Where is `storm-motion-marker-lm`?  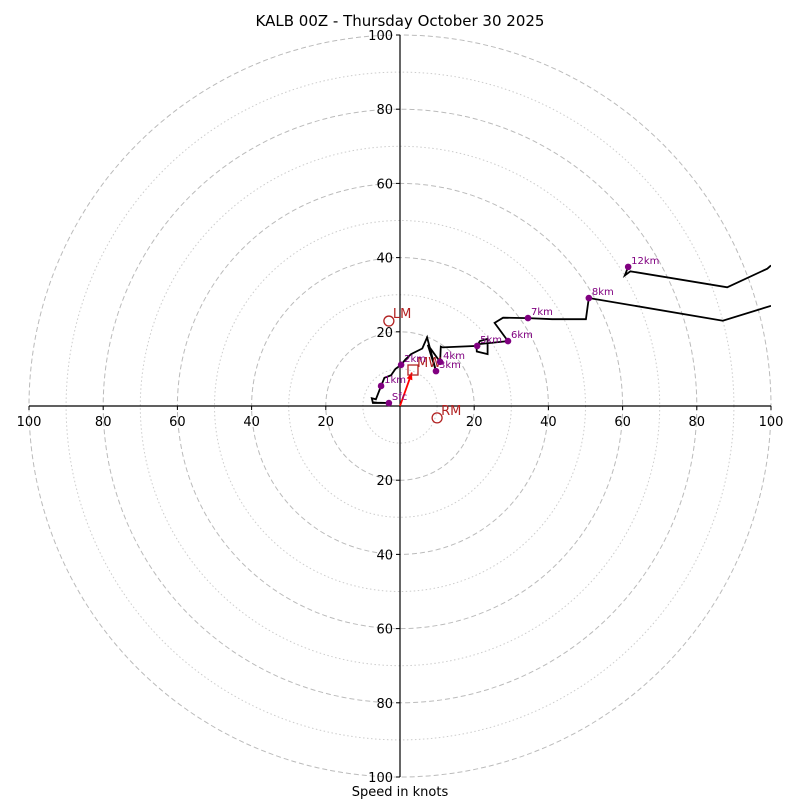
storm-motion-marker-lm is located at coordinates (389, 321).